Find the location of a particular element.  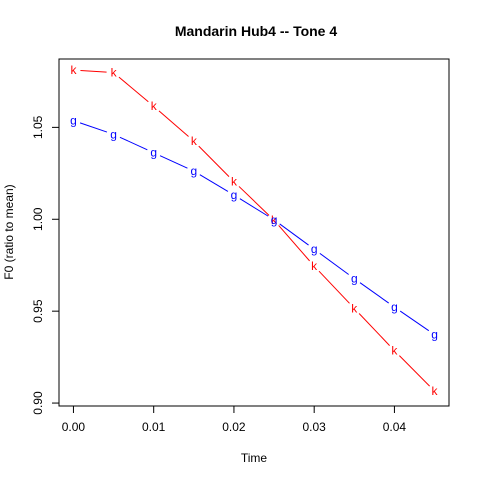

x-axis-label: Time is located at coordinates (254, 458).